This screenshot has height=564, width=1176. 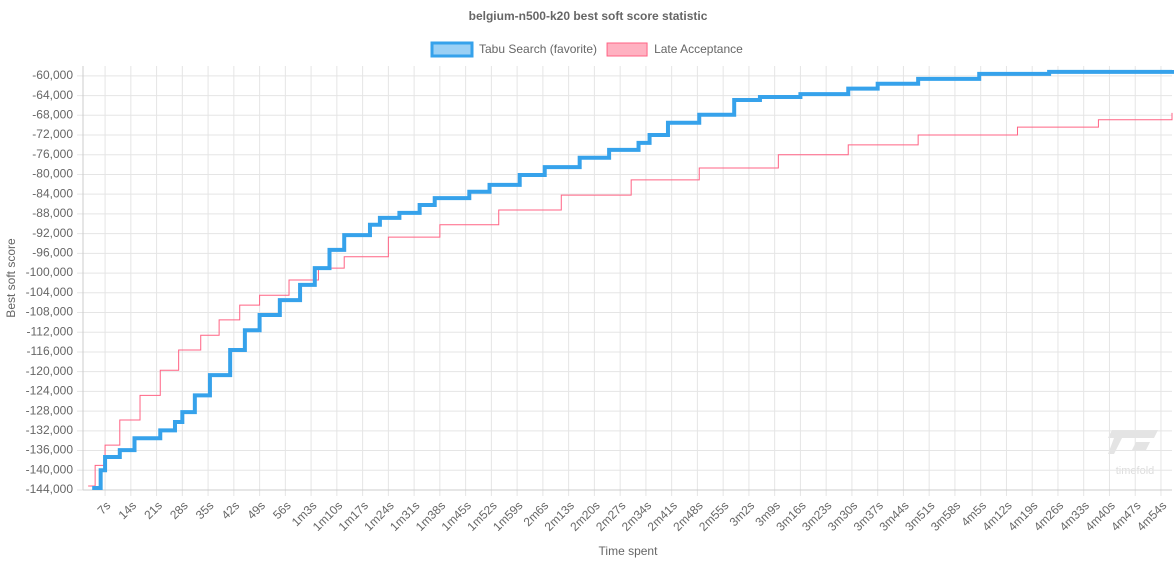 I want to click on y-tick-label: -92,000, so click(x=52, y=233).